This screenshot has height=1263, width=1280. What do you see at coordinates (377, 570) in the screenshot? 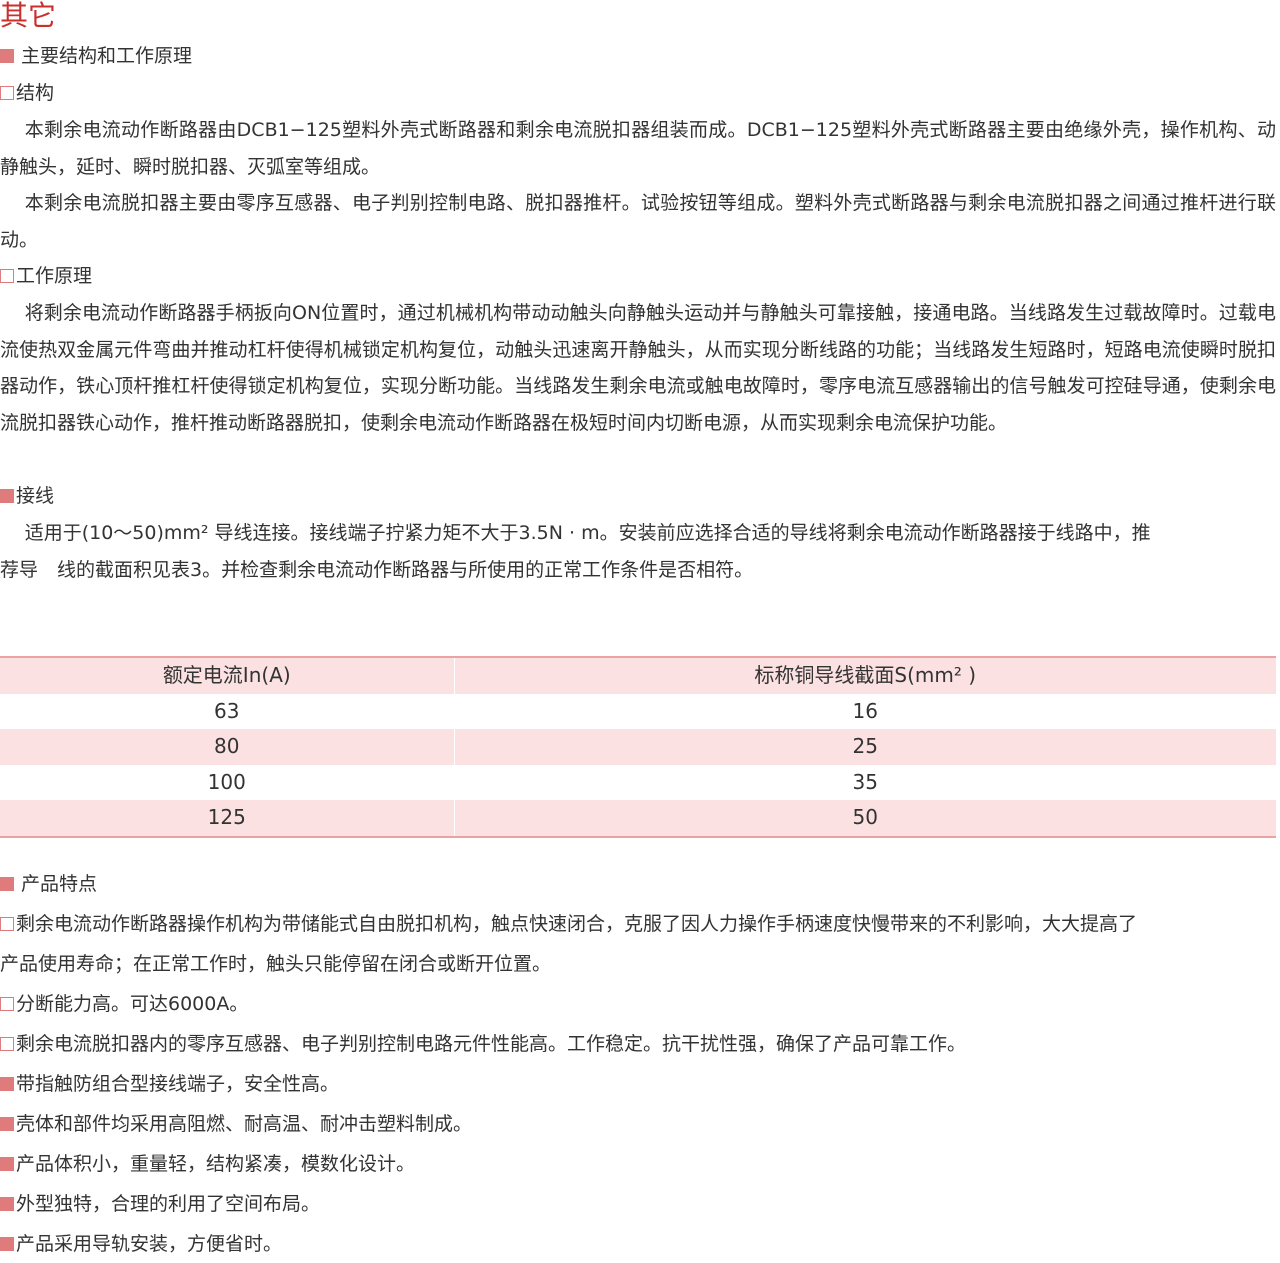
I see `wiring-line-2: 荐导 线的截面积见表3。并检查剩余电流动作断路器与所使用的正常工作条件是否相符。` at bounding box center [377, 570].